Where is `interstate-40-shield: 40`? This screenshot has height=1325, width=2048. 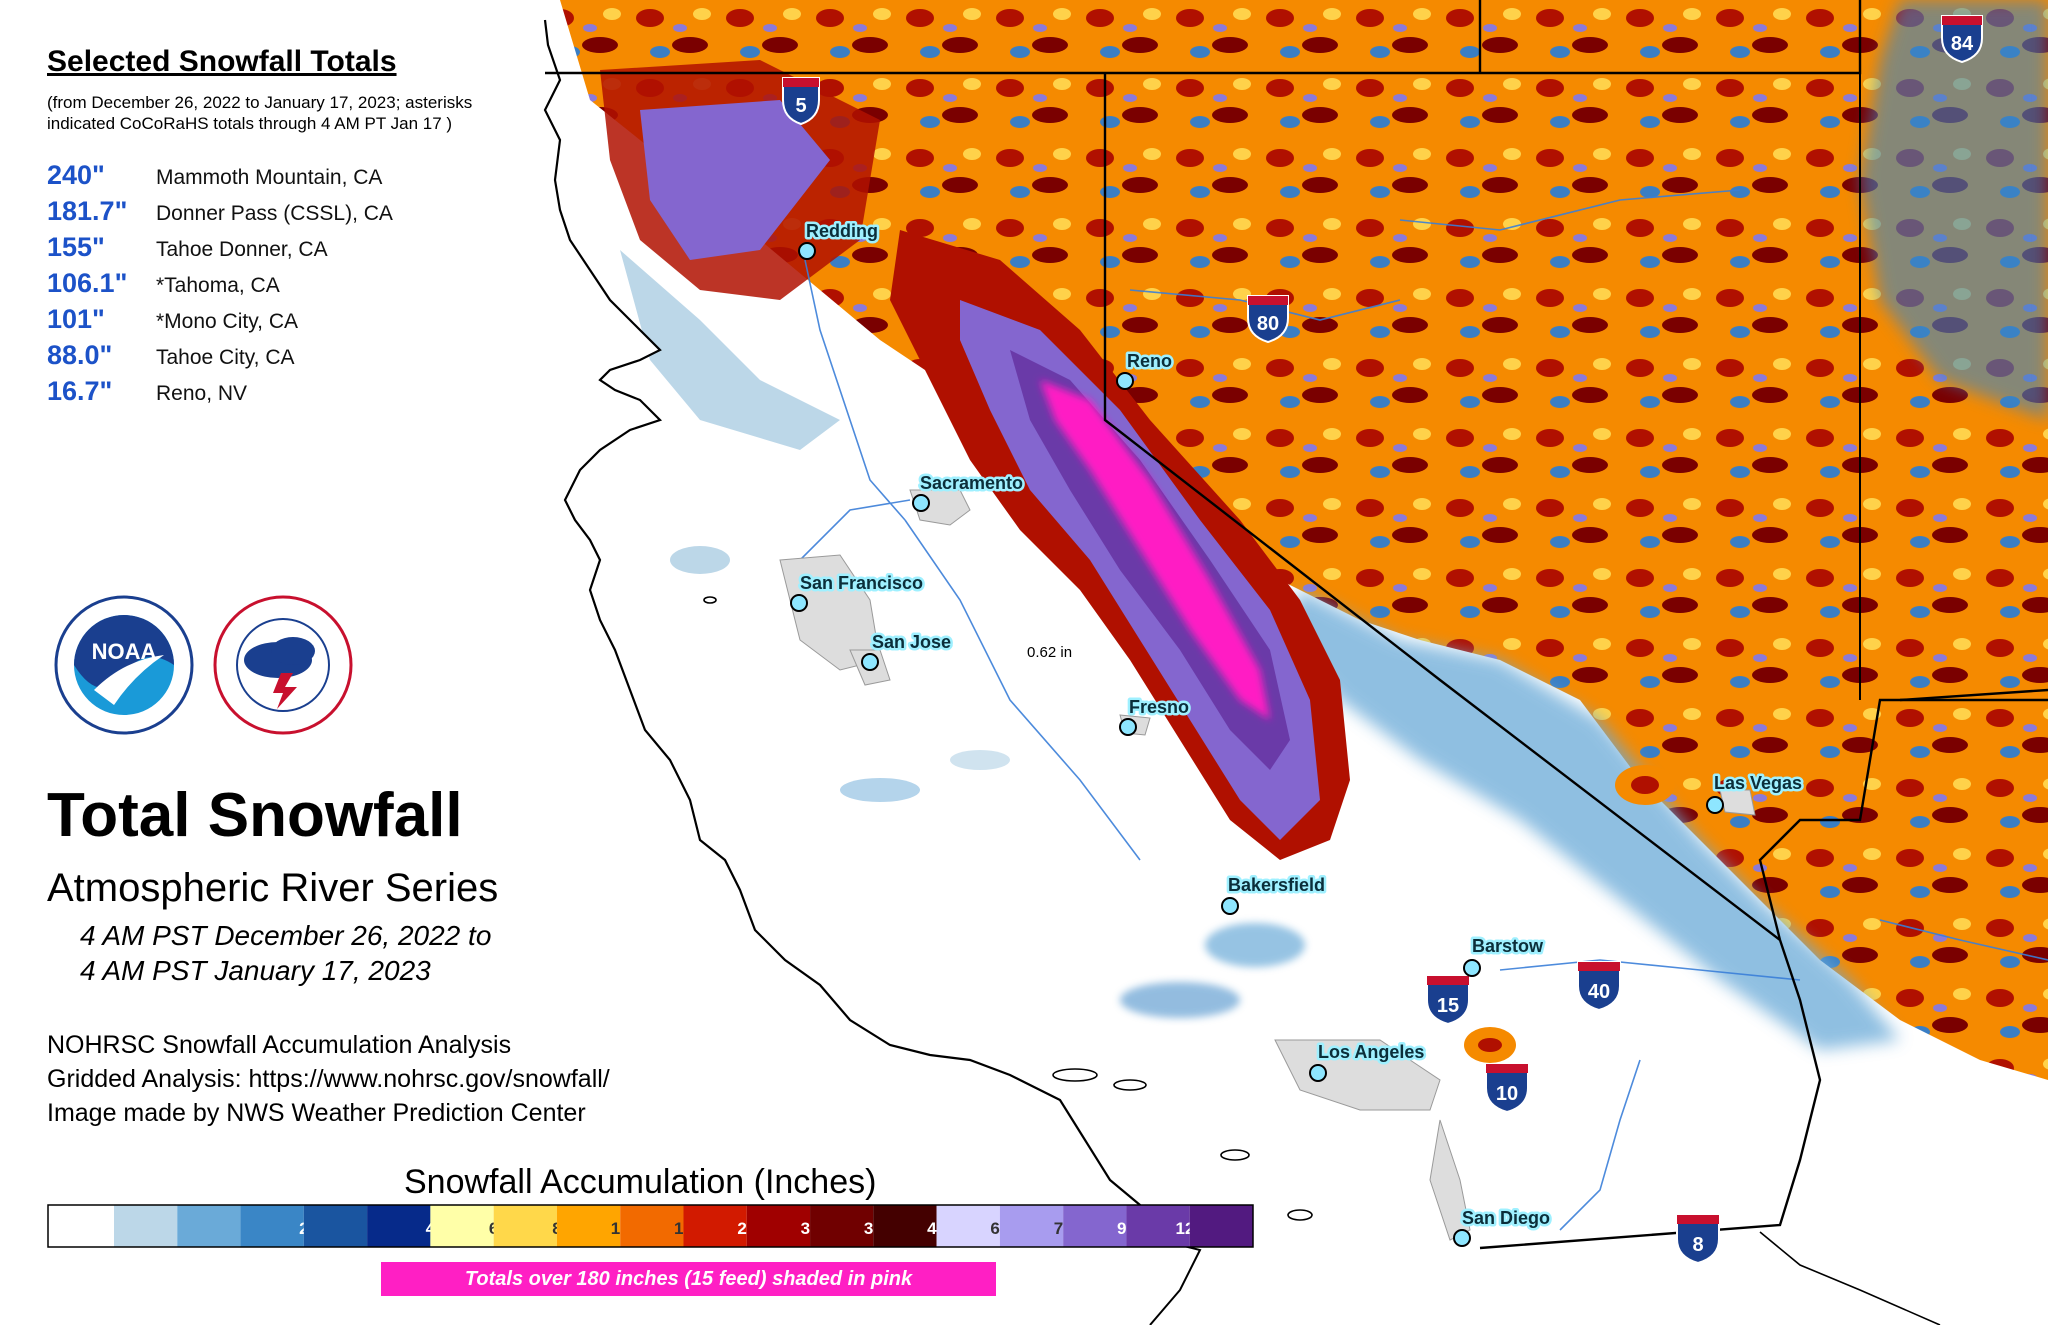 interstate-40-shield: 40 is located at coordinates (1599, 986).